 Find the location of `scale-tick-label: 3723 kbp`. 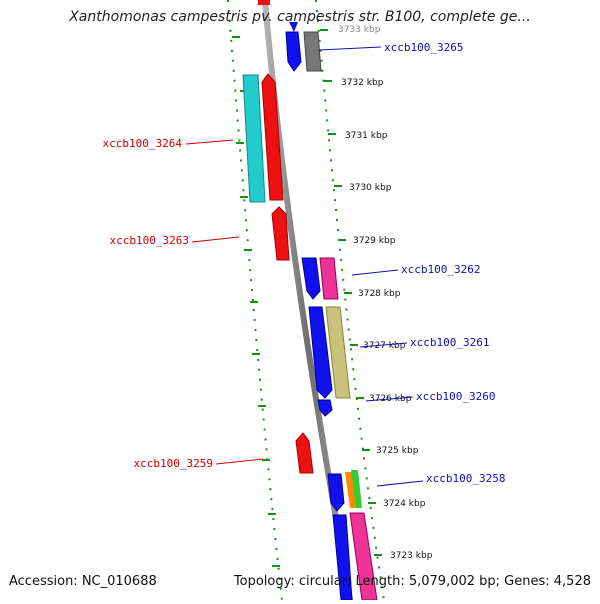

scale-tick-label: 3723 kbp is located at coordinates (411, 556).